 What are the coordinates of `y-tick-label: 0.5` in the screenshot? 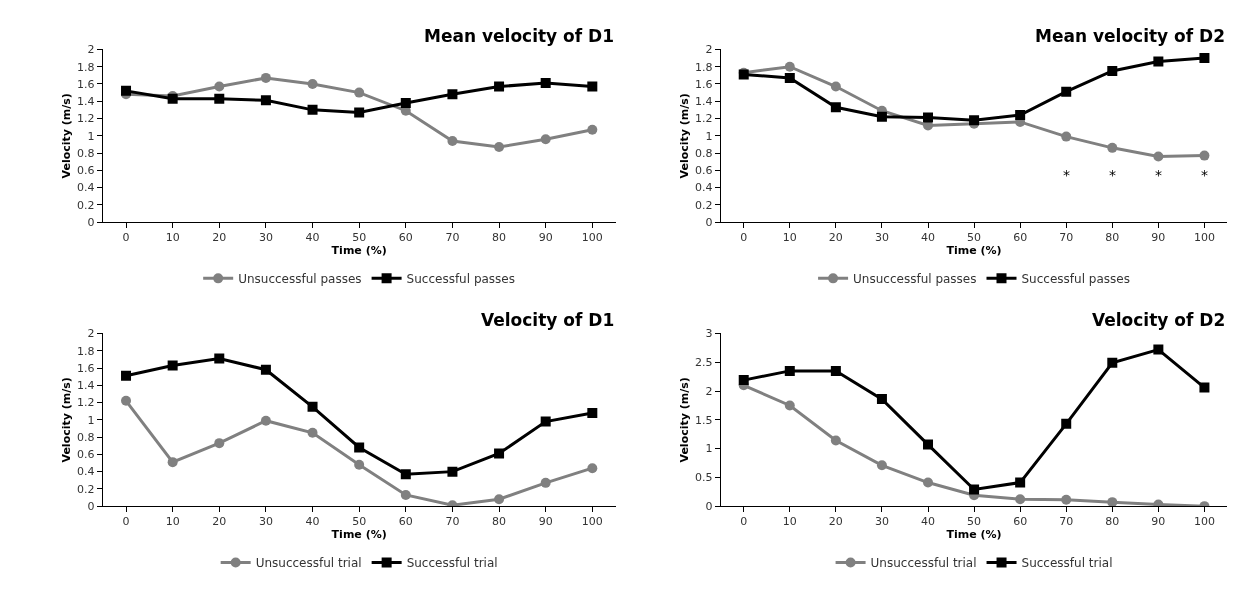 It's located at (704, 478).